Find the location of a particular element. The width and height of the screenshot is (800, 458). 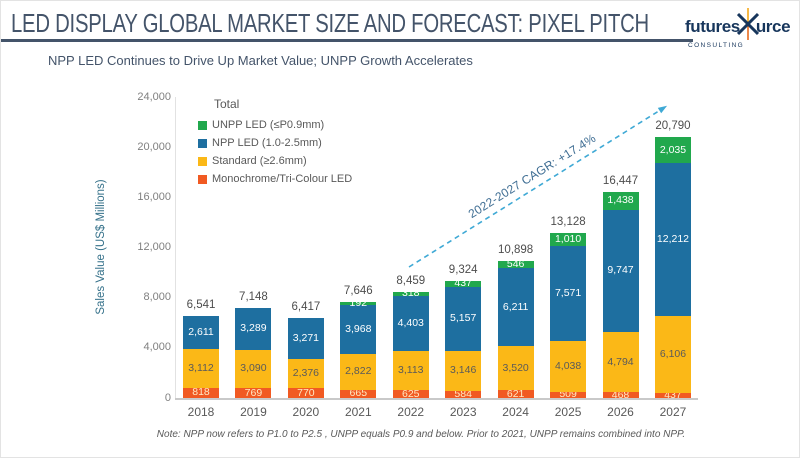

logo-tagline: CONSULTING is located at coordinates (716, 45).